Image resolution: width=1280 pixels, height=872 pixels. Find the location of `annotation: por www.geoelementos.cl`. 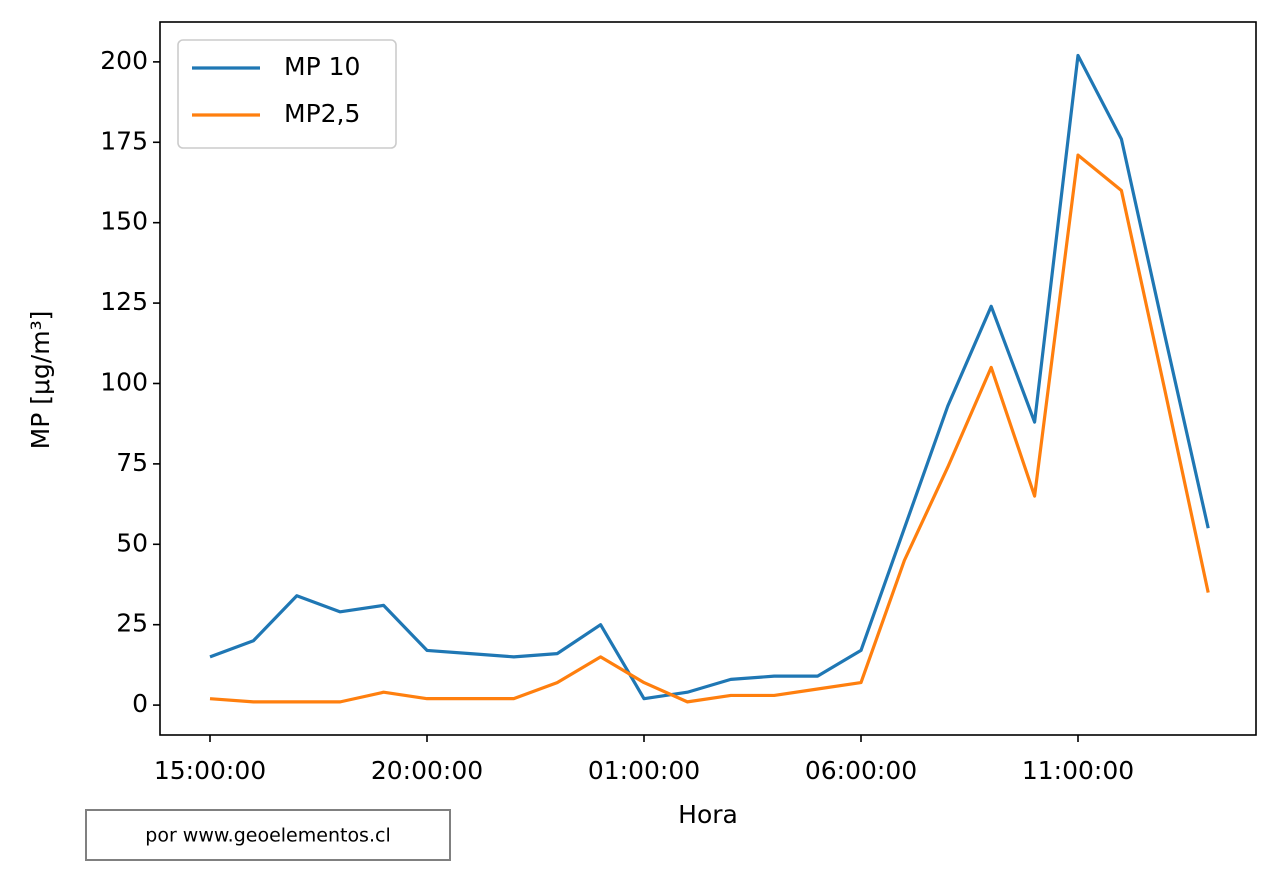

annotation: por www.geoelementos.cl is located at coordinates (267, 836).